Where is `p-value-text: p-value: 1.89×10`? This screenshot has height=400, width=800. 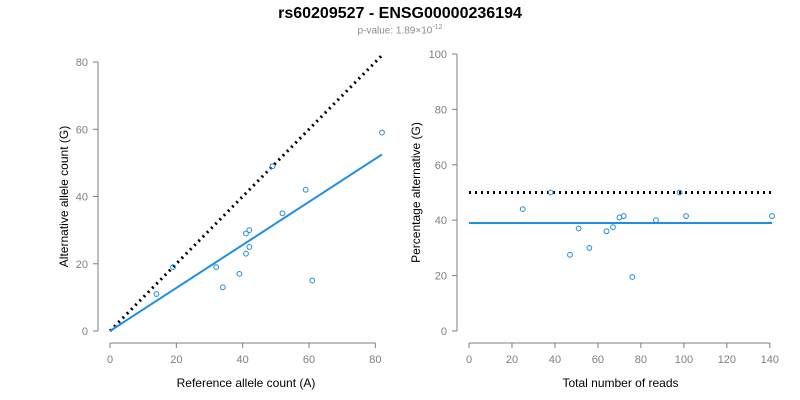 p-value-text: p-value: 1.89×10 is located at coordinates (395, 31).